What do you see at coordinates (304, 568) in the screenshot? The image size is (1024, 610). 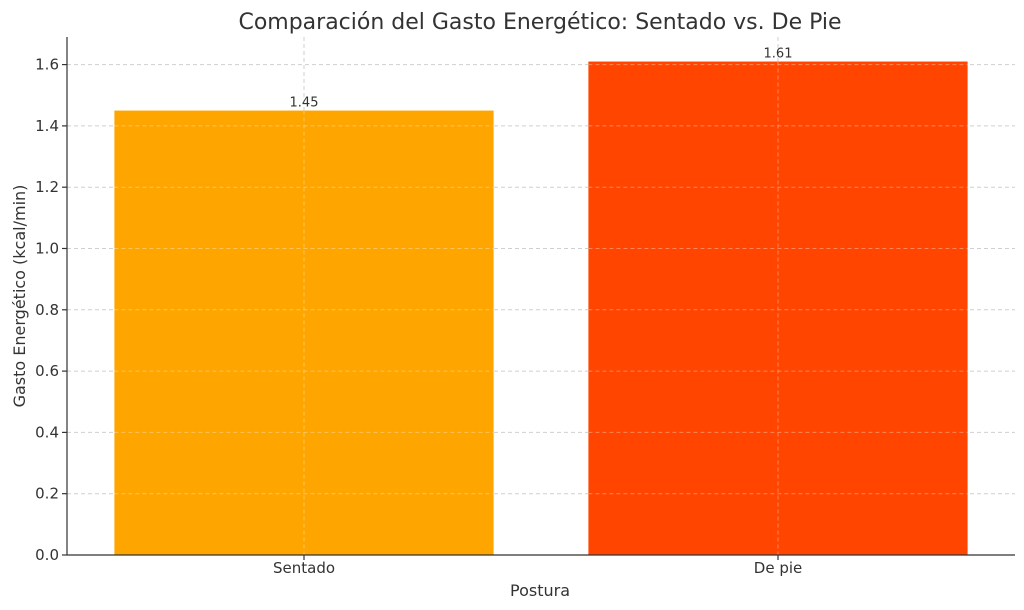 I see `x-tick-label: Sentado` at bounding box center [304, 568].